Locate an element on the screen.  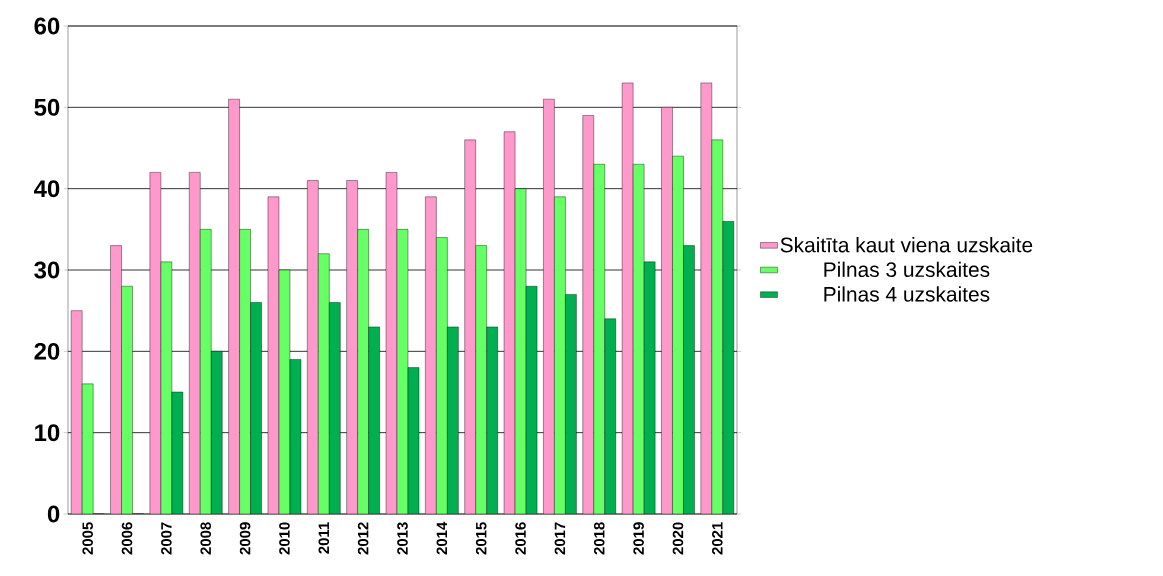
x-tick-label: 2005 is located at coordinates (87, 538).